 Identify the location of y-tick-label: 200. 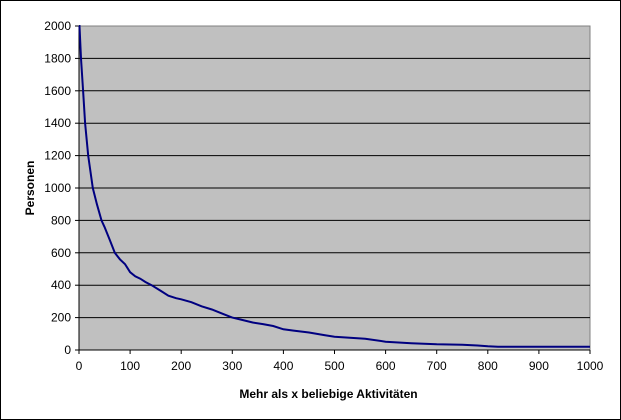
(61, 318).